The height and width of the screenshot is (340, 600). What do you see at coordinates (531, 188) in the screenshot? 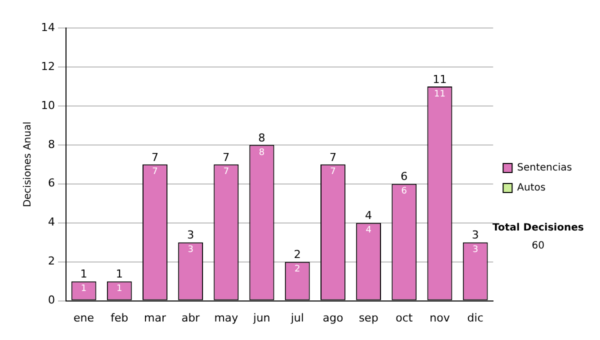
I see `legend-label: Autos` at bounding box center [531, 188].